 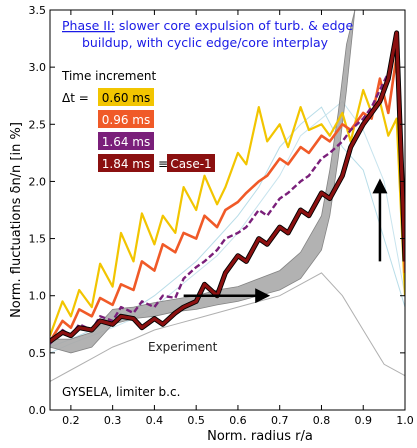 I want to click on legend-label-164: 1.64 ms, so click(x=126, y=142).